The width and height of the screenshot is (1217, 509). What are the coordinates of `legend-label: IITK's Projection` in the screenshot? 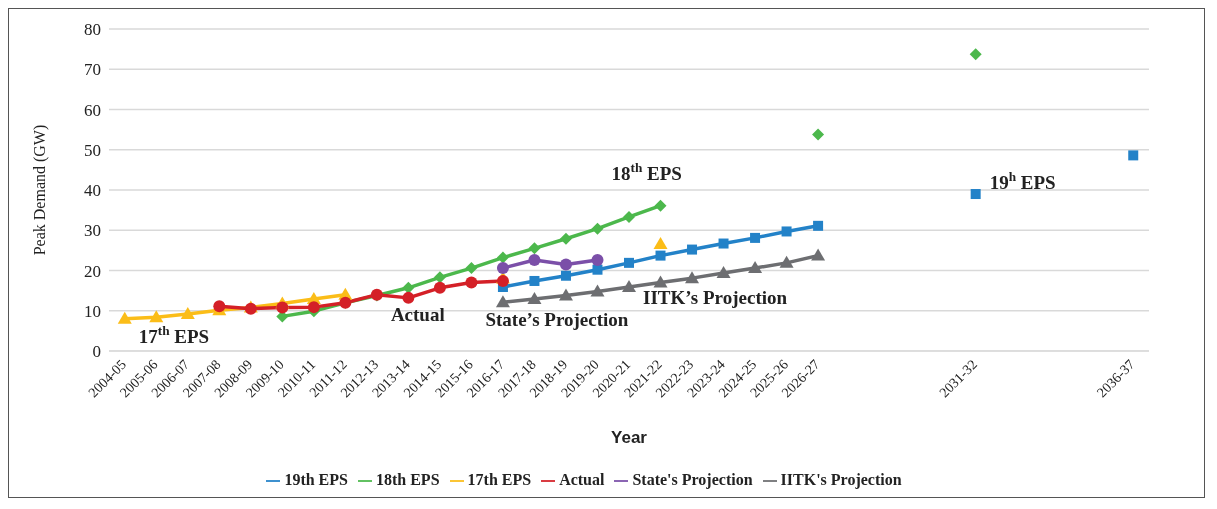 It's located at (841, 479).